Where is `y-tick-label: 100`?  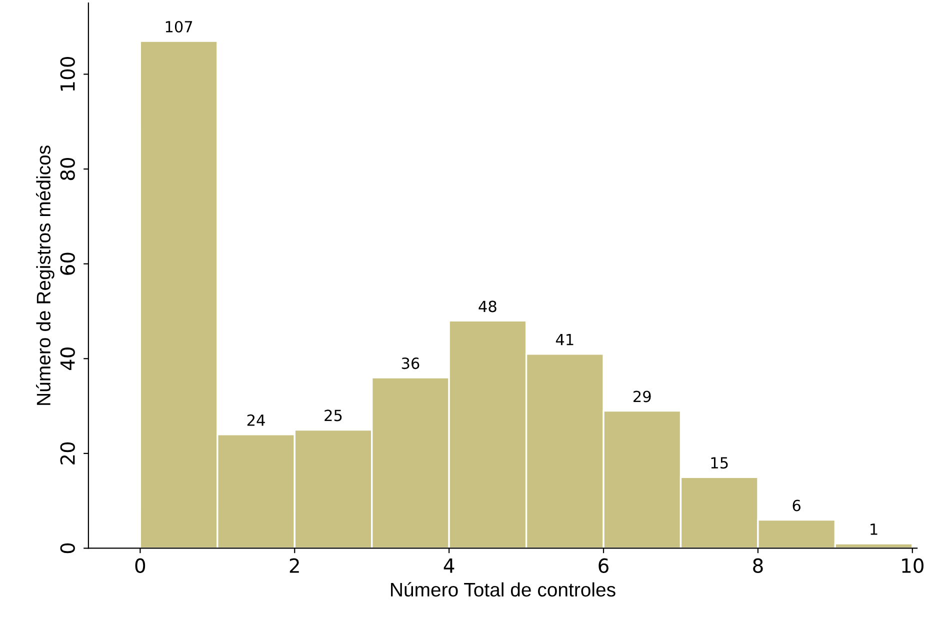
y-tick-label: 100 is located at coordinates (67, 73).